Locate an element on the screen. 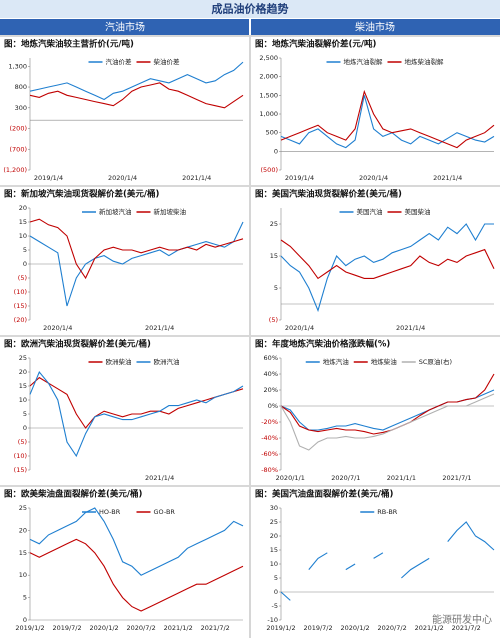 Image resolution: width=500 pixels, height=642 pixels. legend-label: 柴油价差 is located at coordinates (167, 61).